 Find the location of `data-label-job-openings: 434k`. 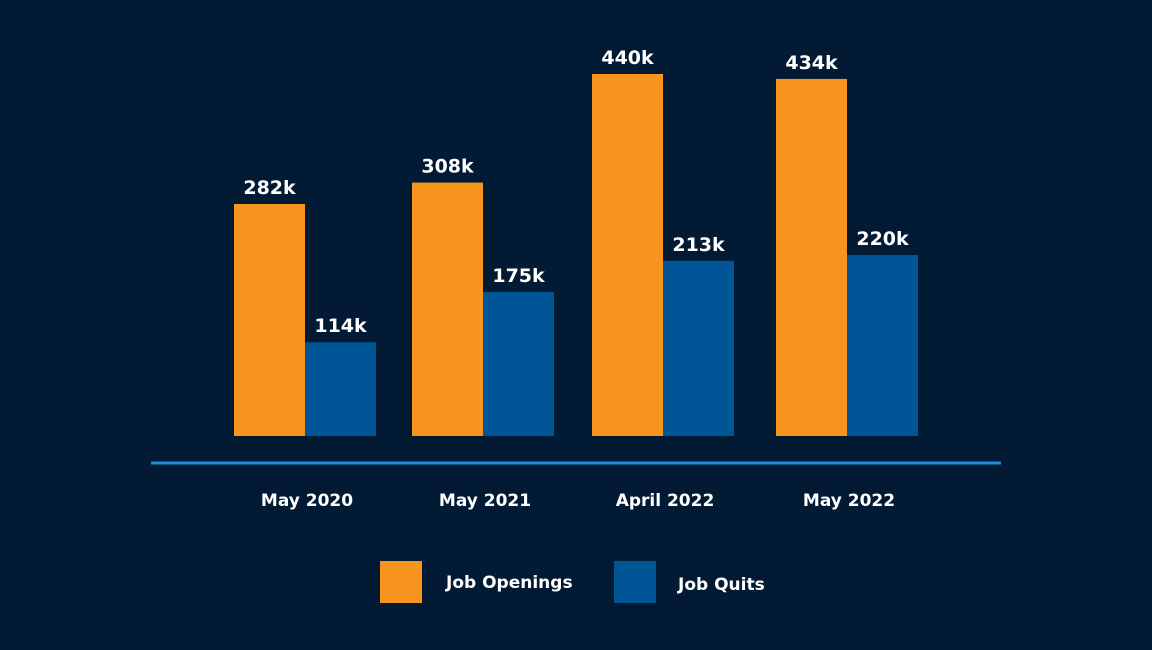

data-label-job-openings: 434k is located at coordinates (811, 63).